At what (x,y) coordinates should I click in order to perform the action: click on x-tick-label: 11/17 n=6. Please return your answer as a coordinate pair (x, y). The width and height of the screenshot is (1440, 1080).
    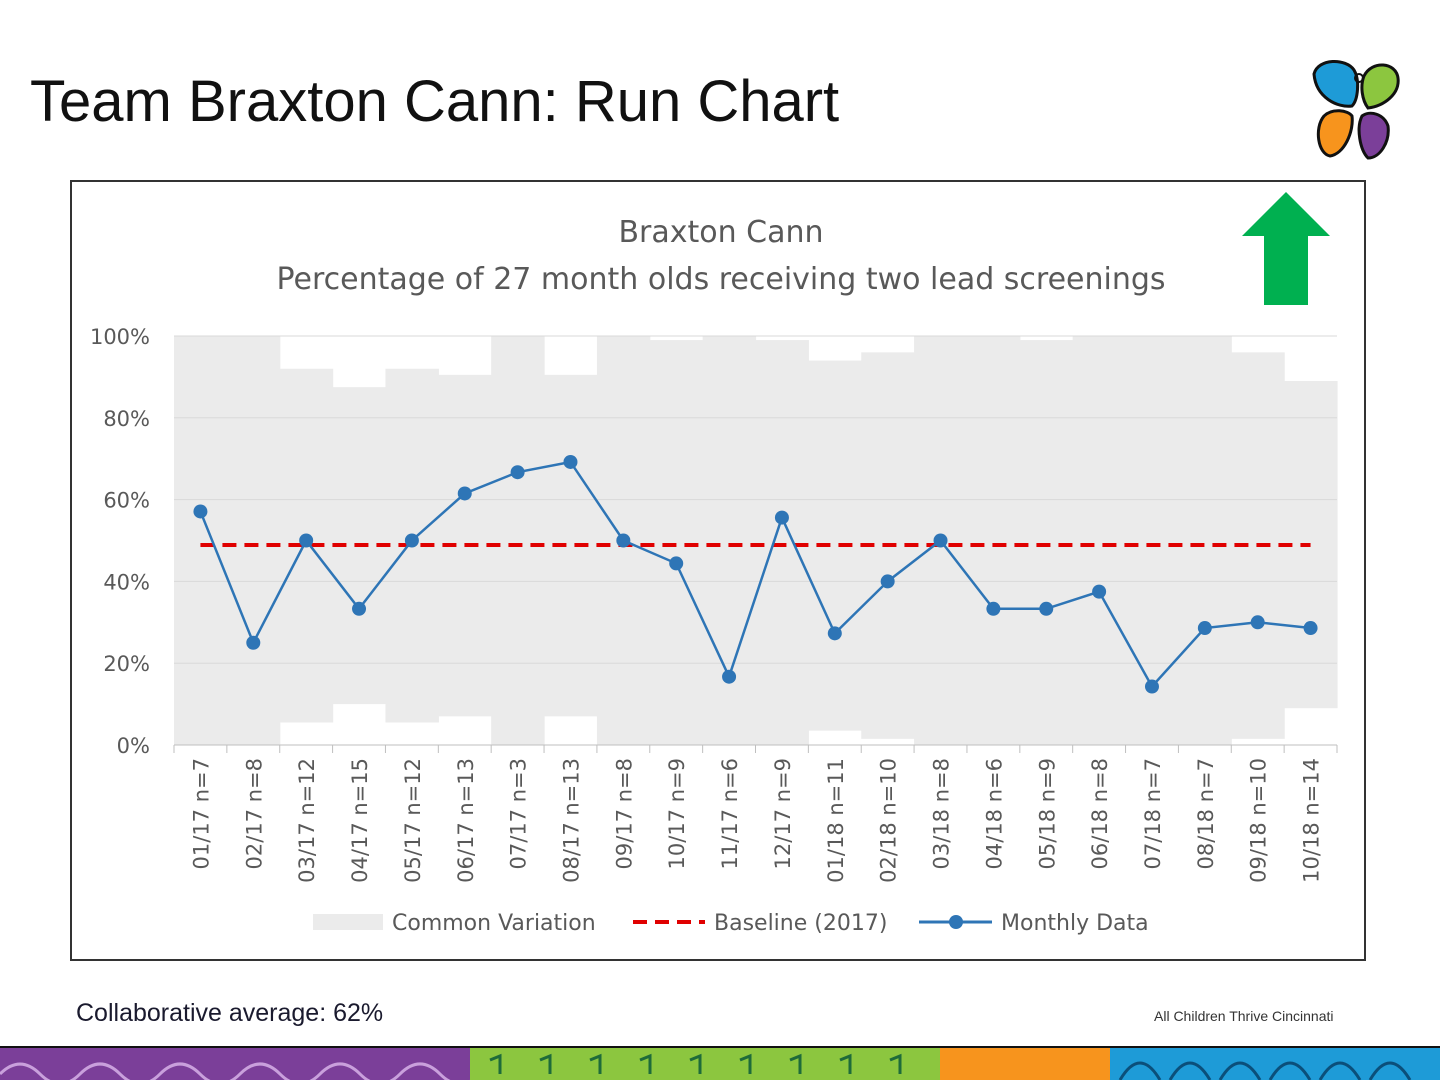
    Looking at the image, I should click on (730, 813).